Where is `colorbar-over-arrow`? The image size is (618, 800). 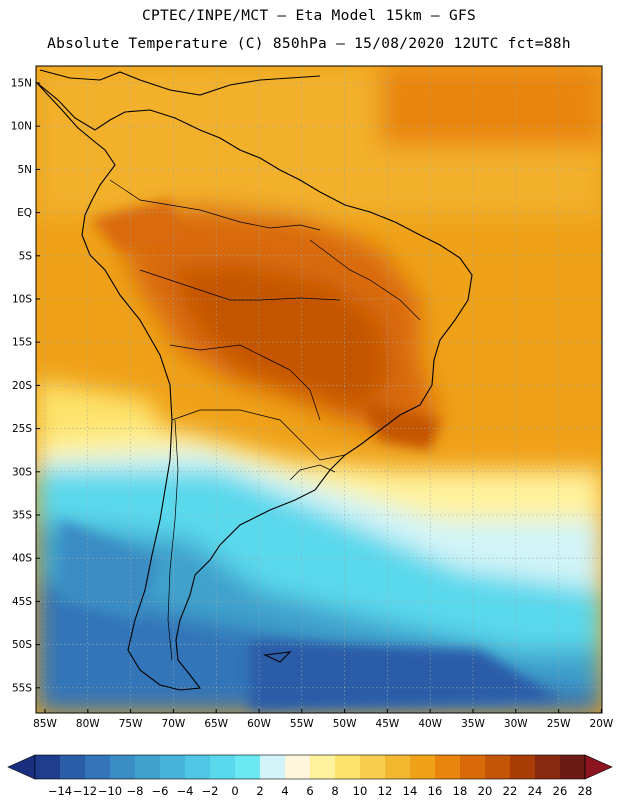 colorbar-over-arrow is located at coordinates (598, 767).